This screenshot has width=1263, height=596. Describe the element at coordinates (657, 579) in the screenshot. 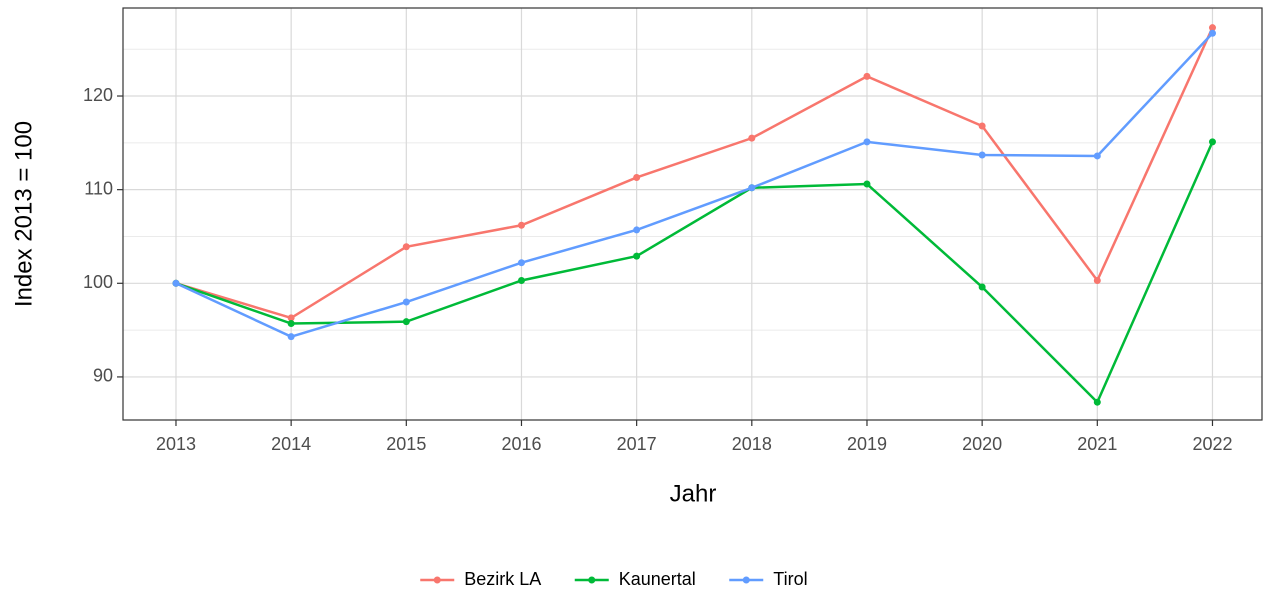

I see `legend-label: Kaunertal` at that location.